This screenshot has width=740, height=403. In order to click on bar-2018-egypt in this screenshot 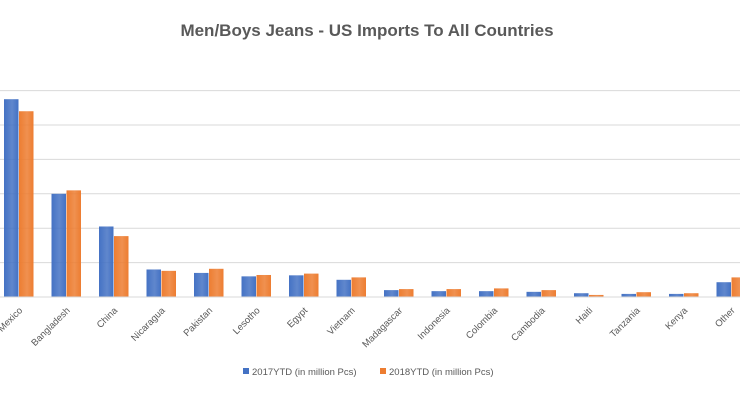, I will do `click(311, 285)`.